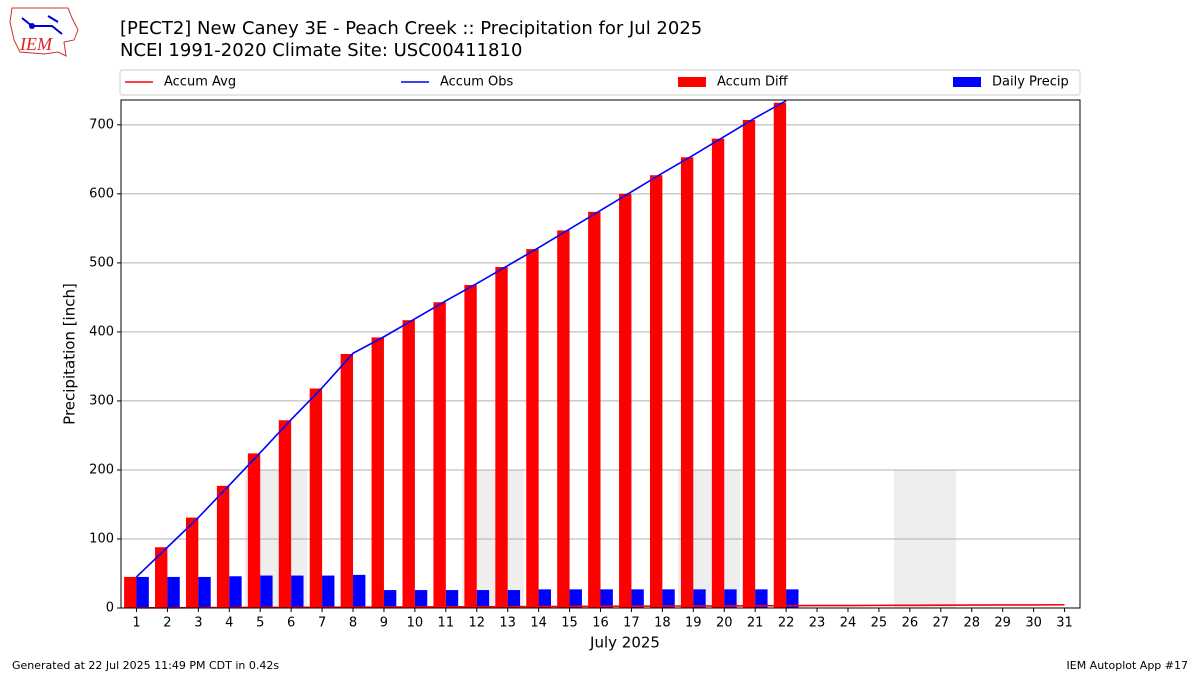 This screenshot has width=1200, height=675. Describe the element at coordinates (724, 623) in the screenshot. I see `x-tick-label: 20` at that location.